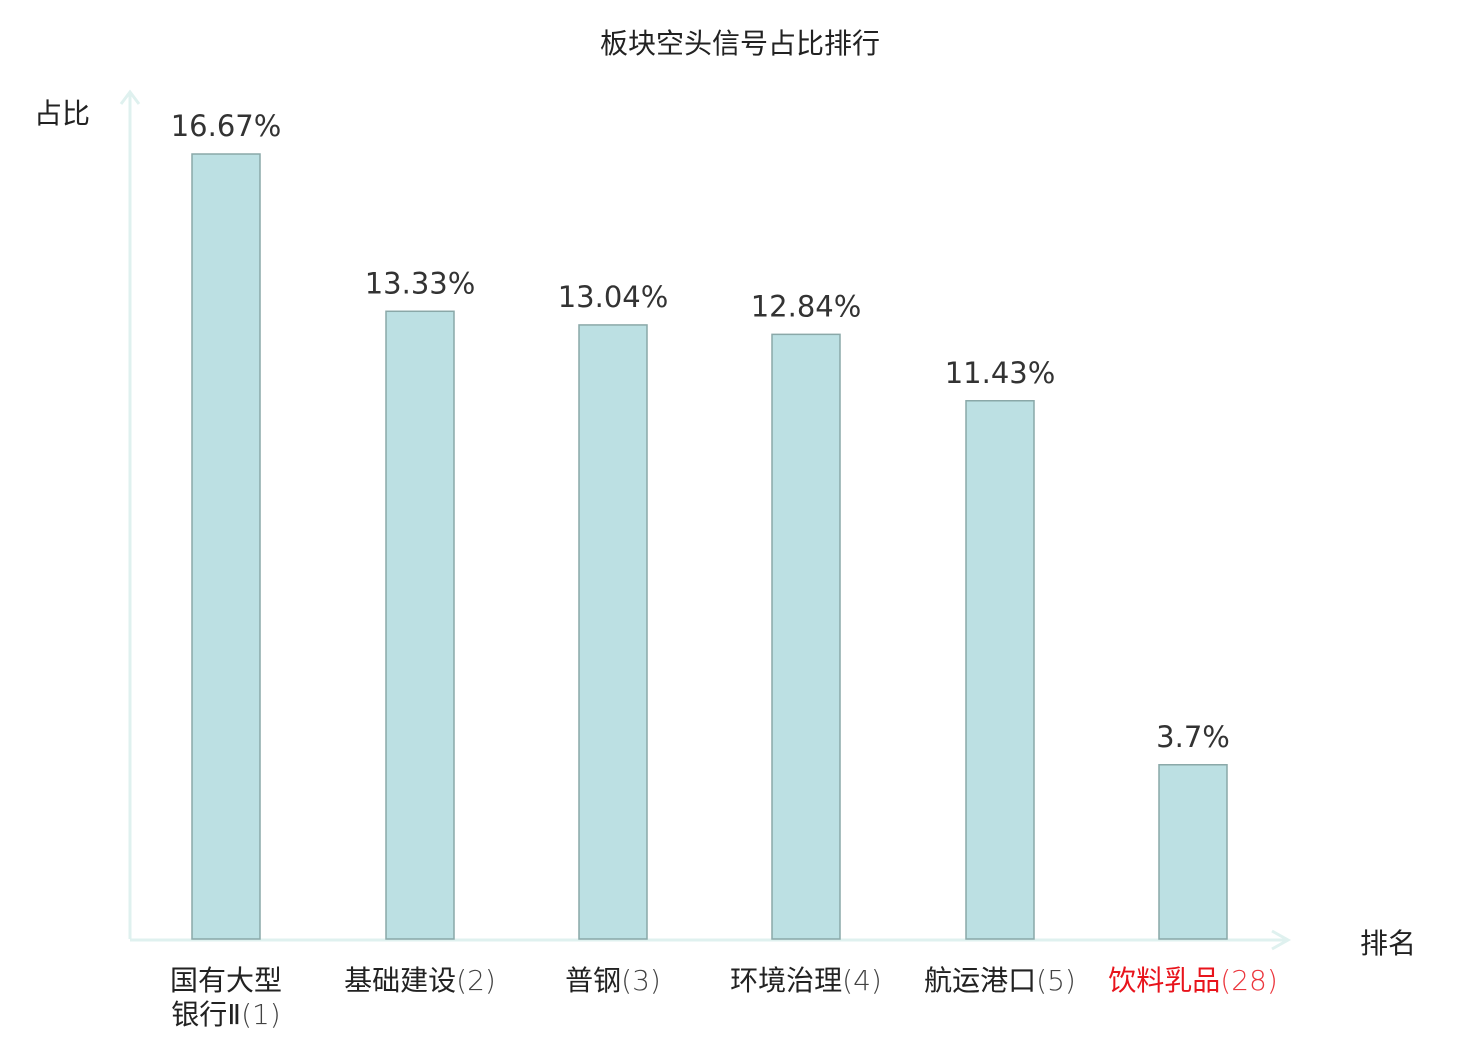  What do you see at coordinates (1164, 980) in the screenshot?
I see `category-name: 饮料乳品` at bounding box center [1164, 980].